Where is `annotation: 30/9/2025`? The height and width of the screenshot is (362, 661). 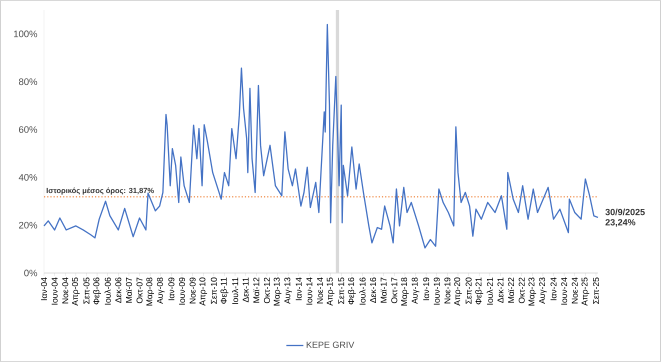
annotation: 30/9/2025 is located at coordinates (625, 212).